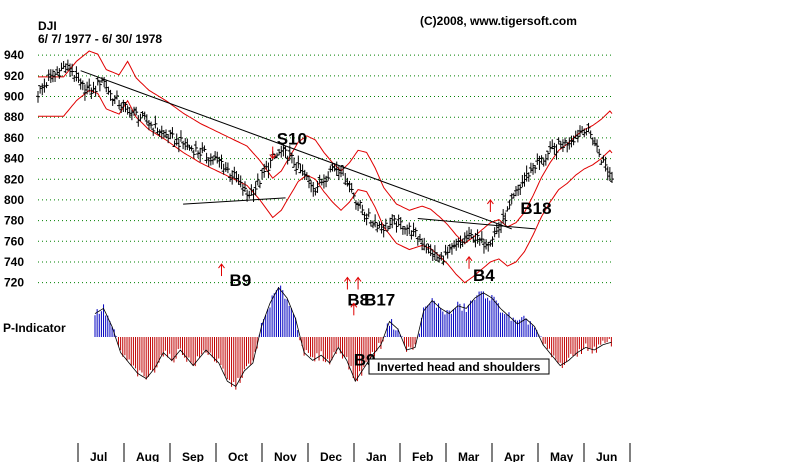  Describe the element at coordinates (353, 337) in the screenshot. I see `indicator-layer` at that location.